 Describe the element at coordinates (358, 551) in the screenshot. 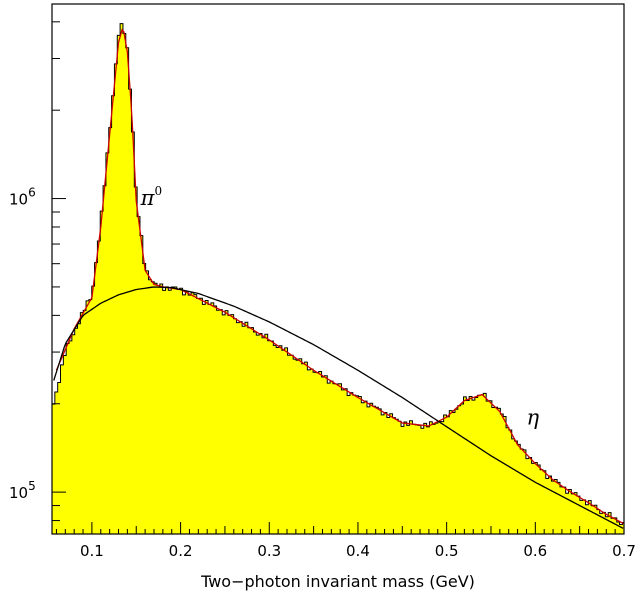

I see `x-tick-label: 0.4` at that location.